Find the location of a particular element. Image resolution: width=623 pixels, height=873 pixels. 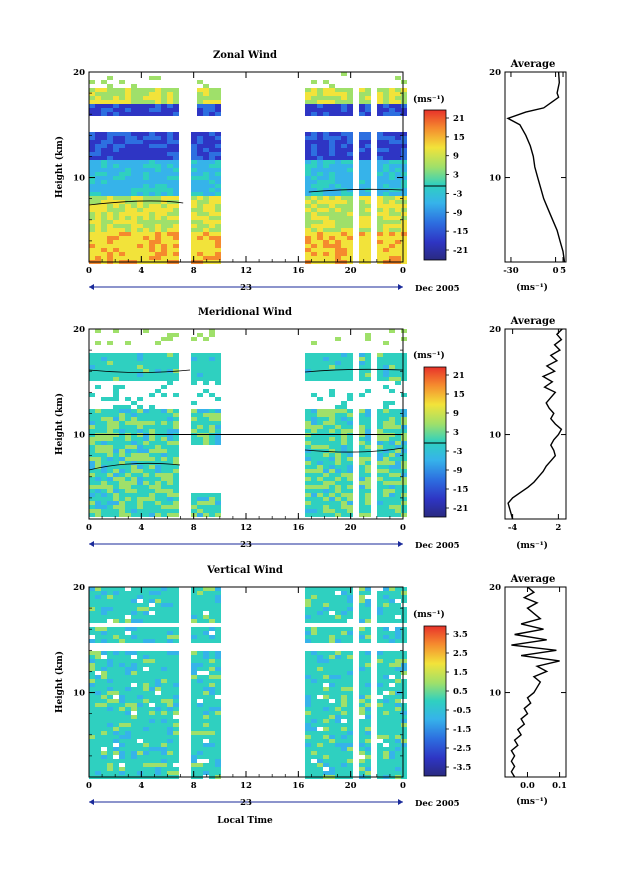

colorbar-tick-label: -2.5 is located at coordinates (462, 749).